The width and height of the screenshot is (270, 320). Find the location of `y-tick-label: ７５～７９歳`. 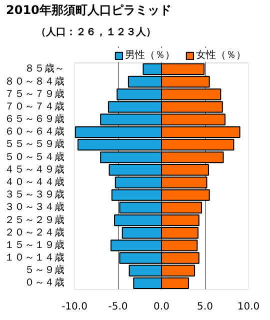

y-tick-label: ７５～７９歳 is located at coordinates (34, 94).